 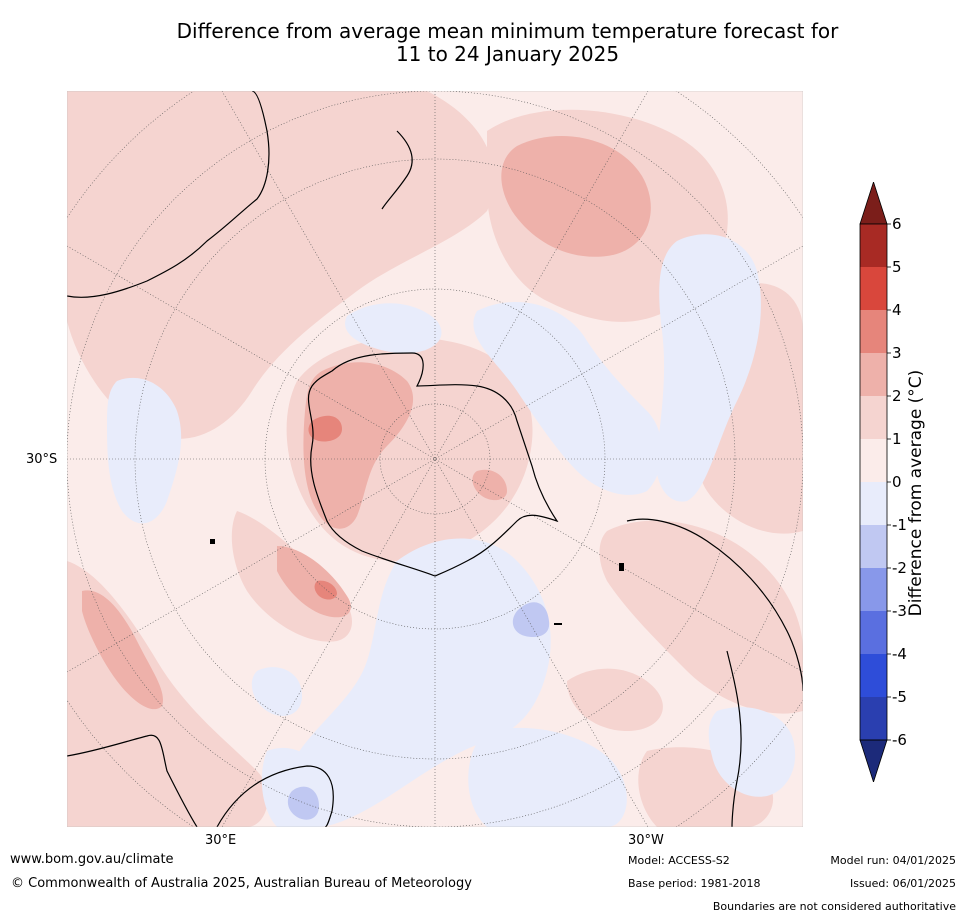 I want to click on title-line-2: 11 to 24 January 2025, so click(x=507, y=54).